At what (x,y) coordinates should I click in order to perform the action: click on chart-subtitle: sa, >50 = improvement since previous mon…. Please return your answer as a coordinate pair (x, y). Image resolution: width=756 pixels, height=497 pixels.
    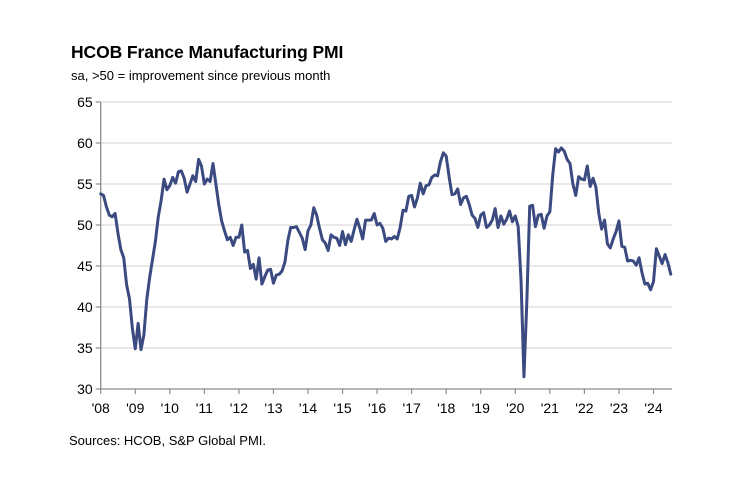
    Looking at the image, I should click on (201, 75).